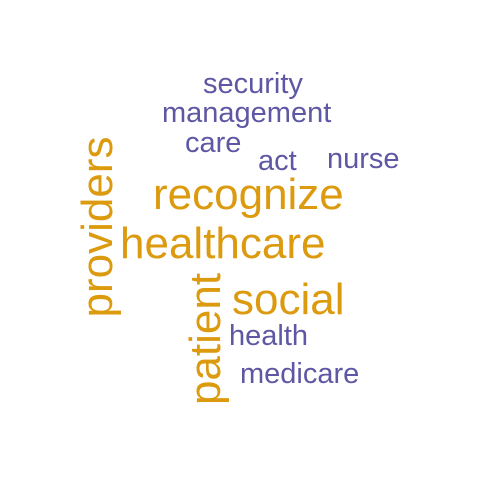  Describe the element at coordinates (277, 161) in the screenshot. I see `word-act: act` at that location.